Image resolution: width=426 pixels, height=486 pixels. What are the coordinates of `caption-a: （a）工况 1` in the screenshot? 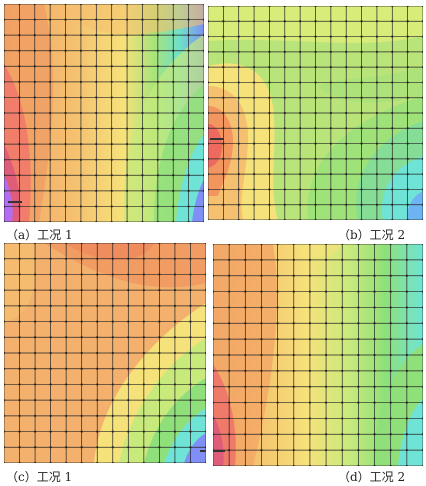 It's located at (39, 235).